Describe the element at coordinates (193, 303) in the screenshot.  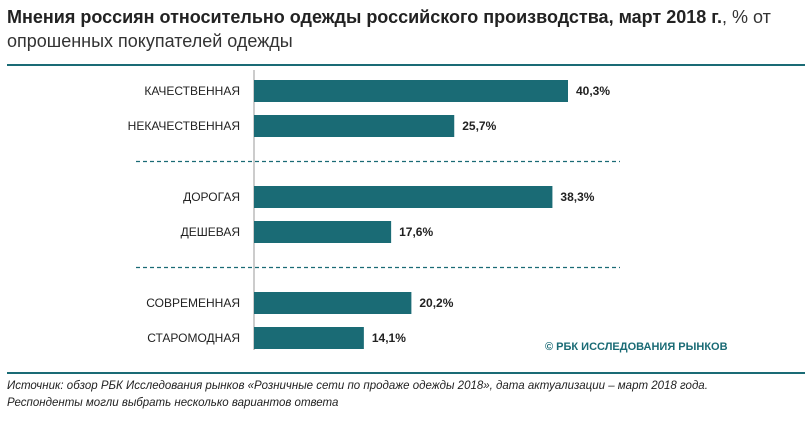
I see `category-label-5: СОВРЕМЕННАЯ` at that location.